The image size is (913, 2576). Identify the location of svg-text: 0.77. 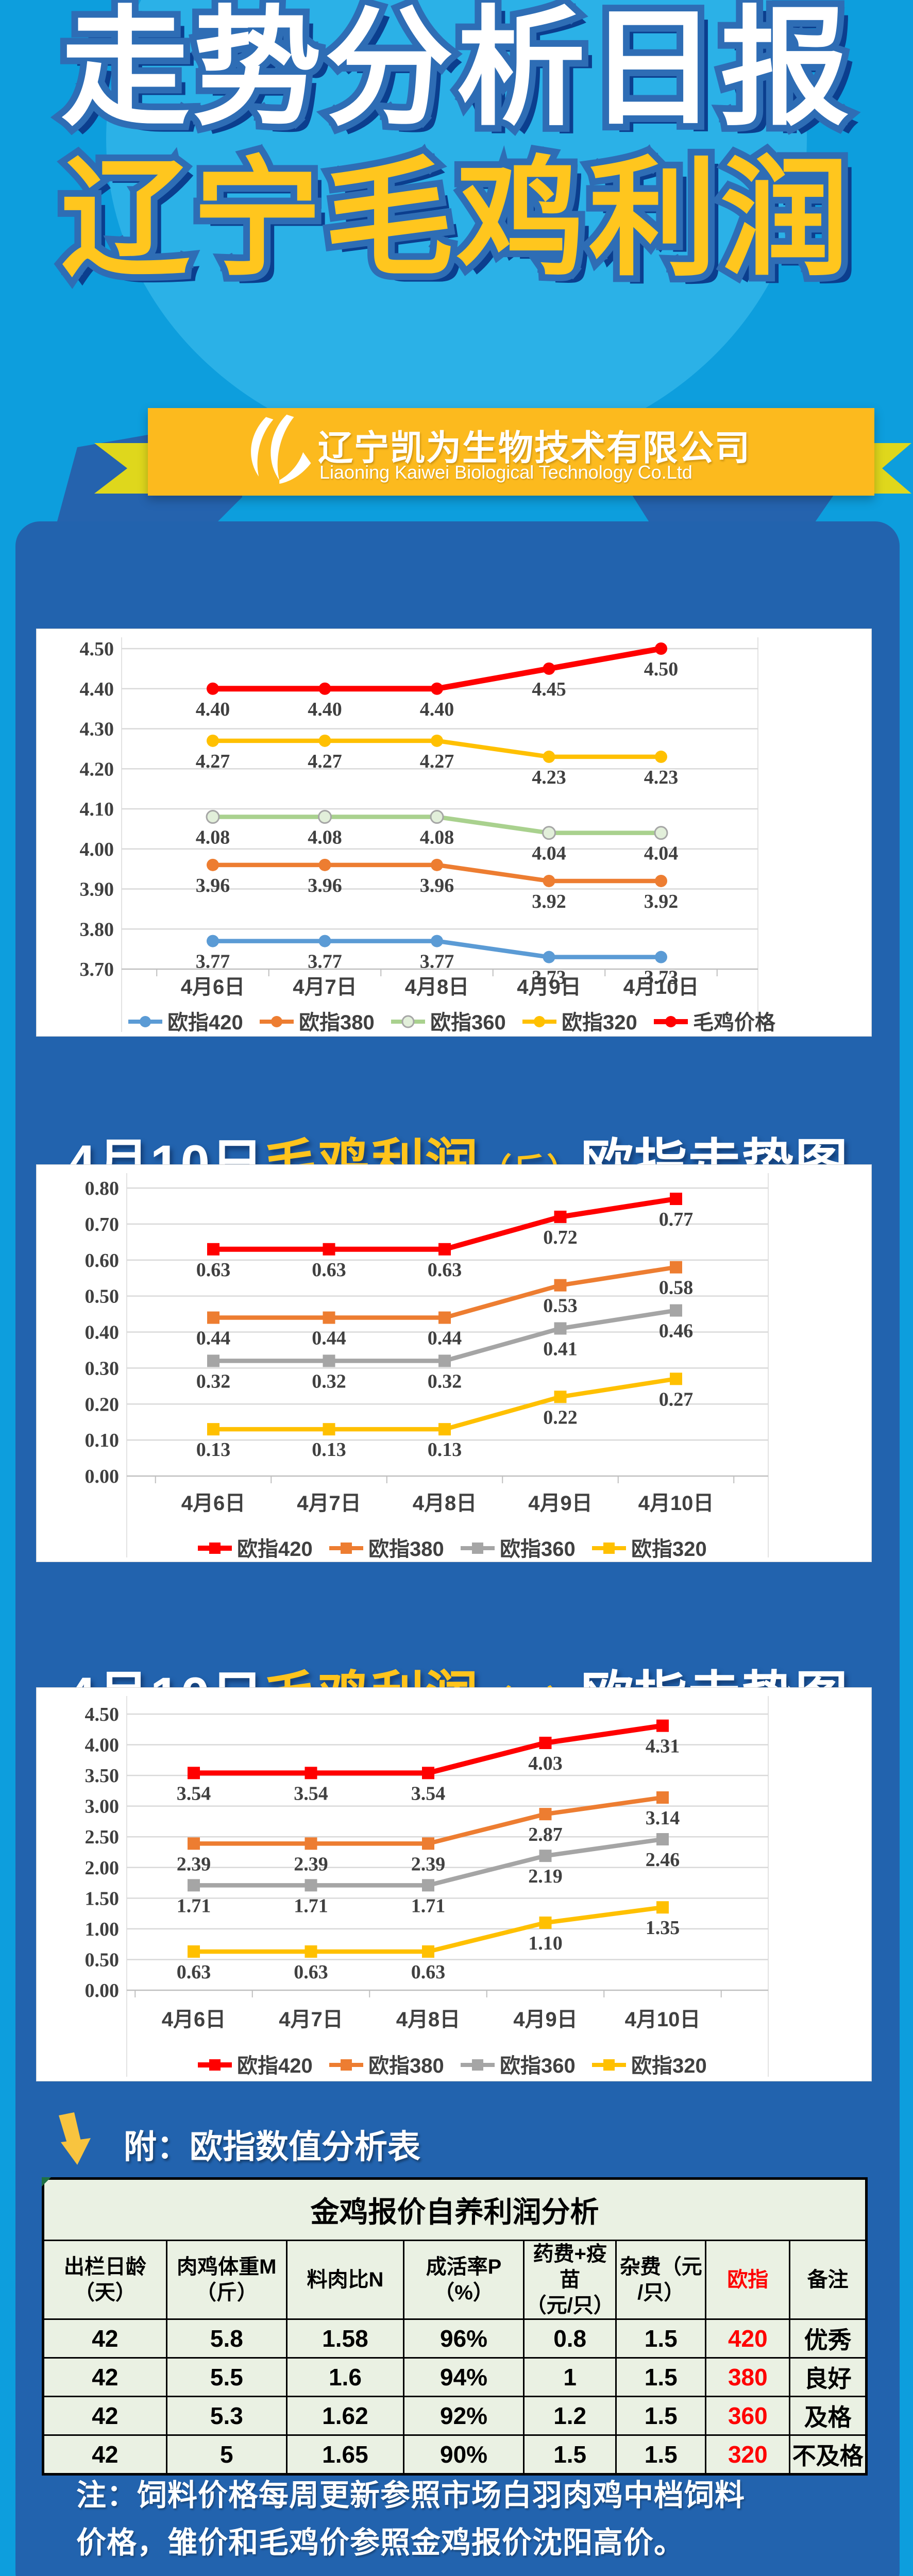
(677, 1219).